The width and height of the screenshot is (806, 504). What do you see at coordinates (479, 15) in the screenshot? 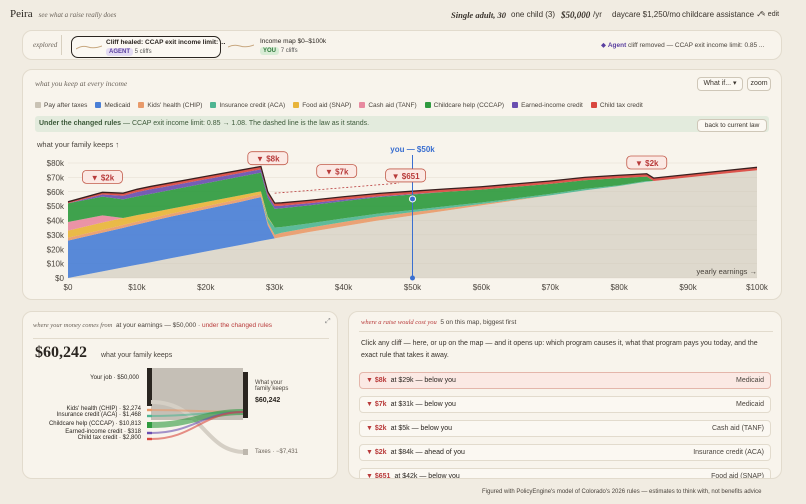
I see `household-type: Single adult, 30` at bounding box center [479, 15].